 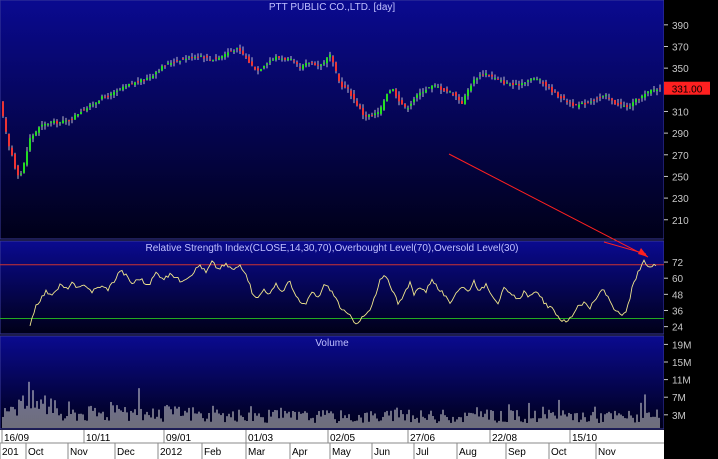 What do you see at coordinates (680, 112) in the screenshot?
I see `y-tick-label: 310` at bounding box center [680, 112].